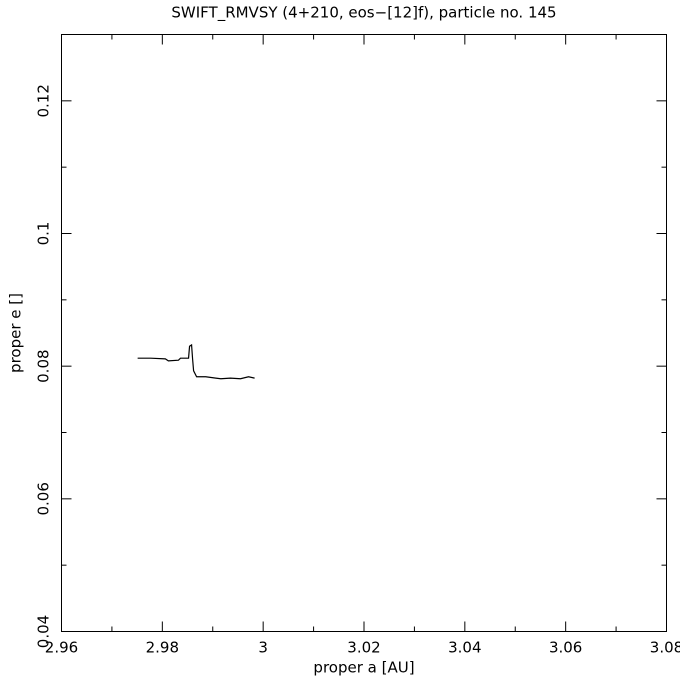 This screenshot has height=680, width=680. I want to click on x-tick-label: 2.98, so click(162, 648).